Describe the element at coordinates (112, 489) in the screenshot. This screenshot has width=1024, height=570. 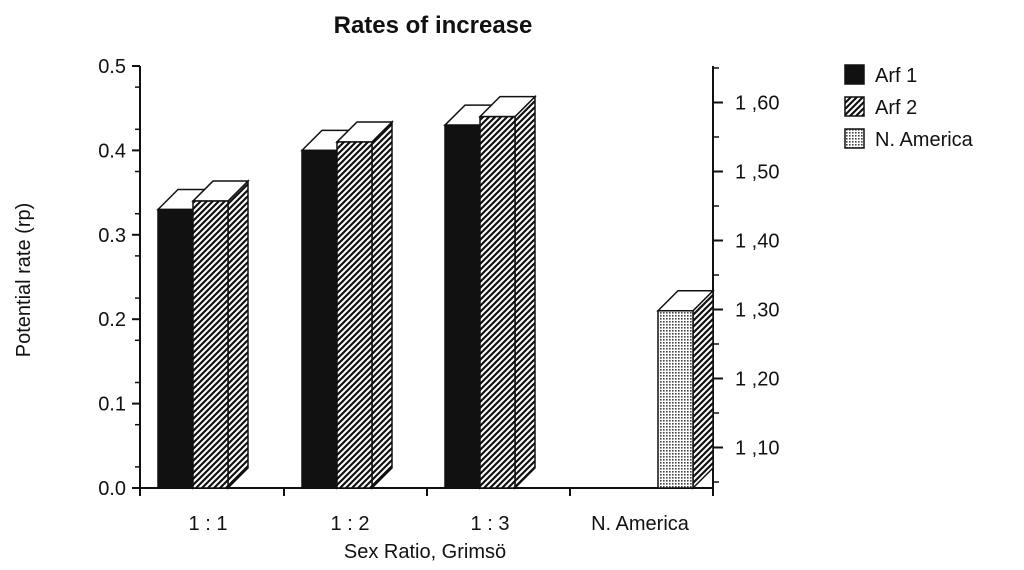
I see `y-tick-label: 0.0` at that location.